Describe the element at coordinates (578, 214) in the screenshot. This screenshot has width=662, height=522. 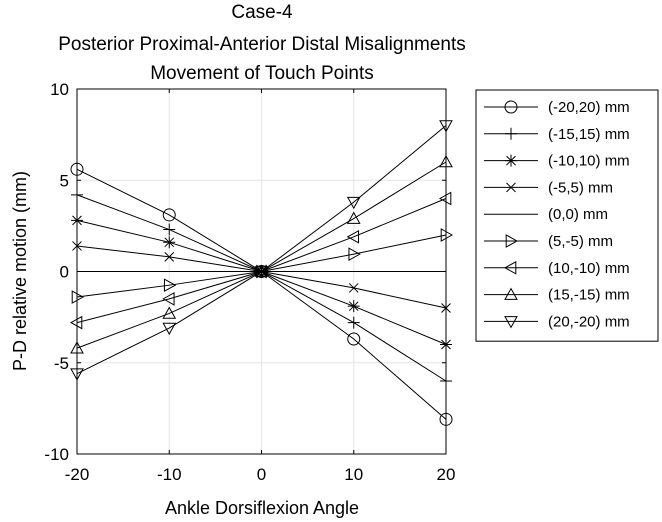
I see `legend-label: (0,0) mm` at that location.